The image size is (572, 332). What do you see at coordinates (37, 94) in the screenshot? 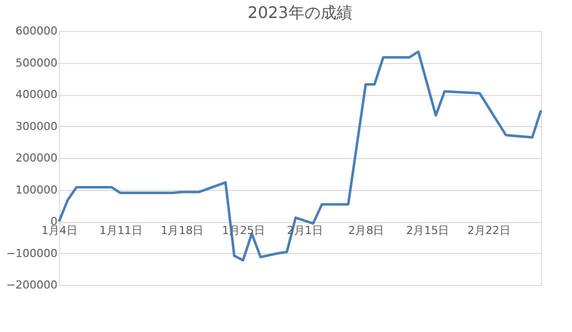
I see `y-tick-label: 400000` at bounding box center [37, 94].